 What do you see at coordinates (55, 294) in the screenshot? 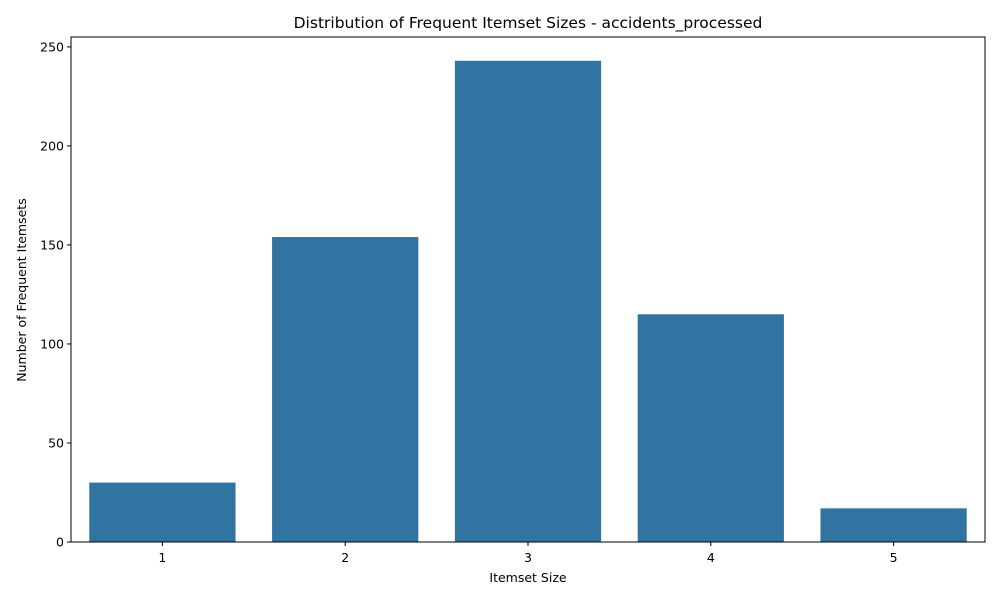
I see `y-axis-ticks: 0 50 100 150 200 250` at bounding box center [55, 294].